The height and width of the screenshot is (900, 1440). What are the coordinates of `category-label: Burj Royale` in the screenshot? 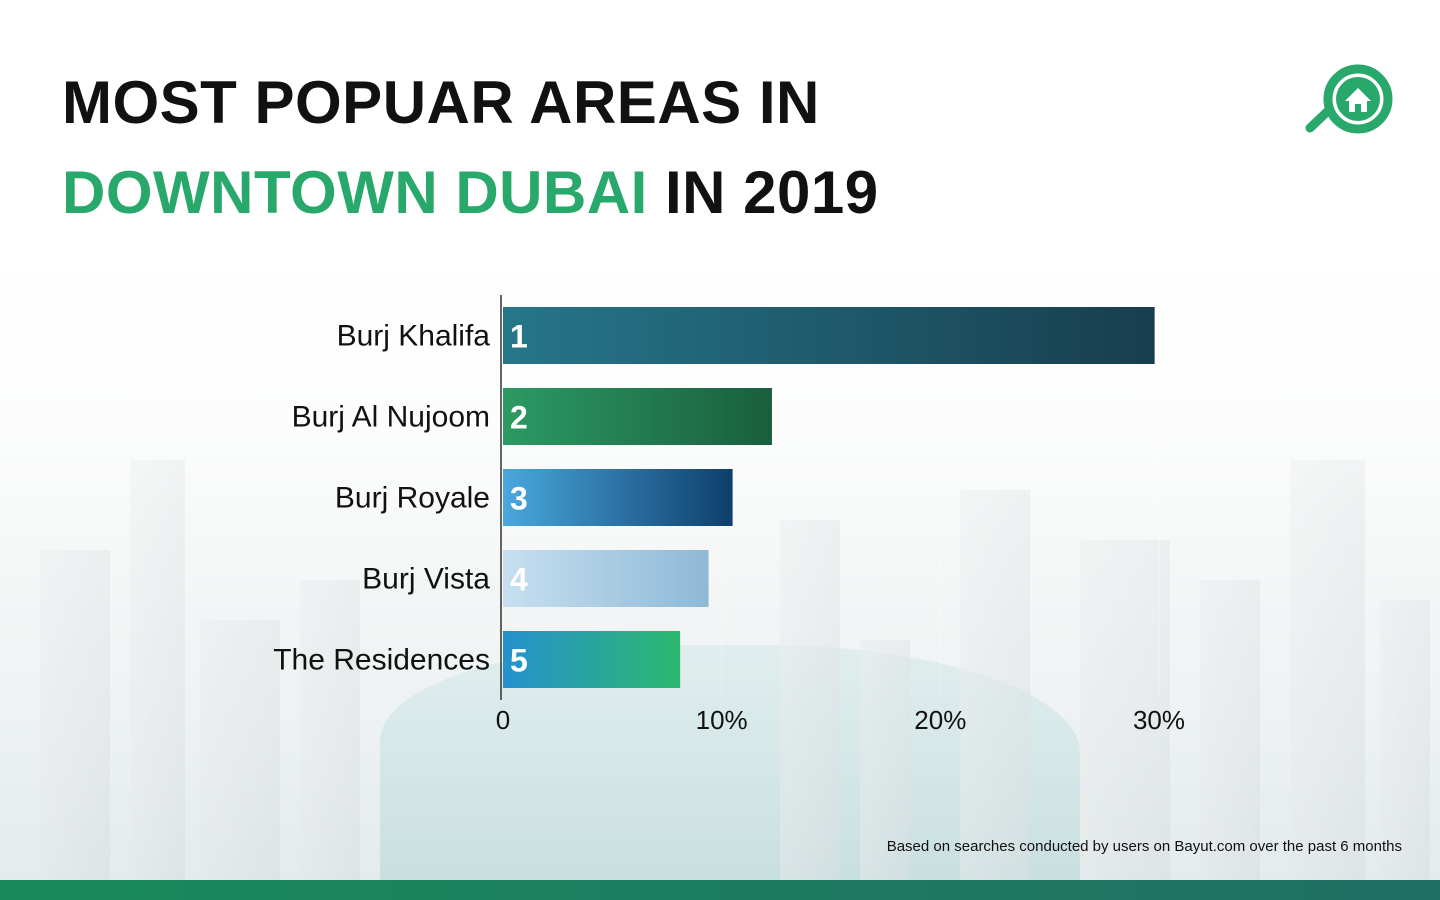 It's located at (412, 498).